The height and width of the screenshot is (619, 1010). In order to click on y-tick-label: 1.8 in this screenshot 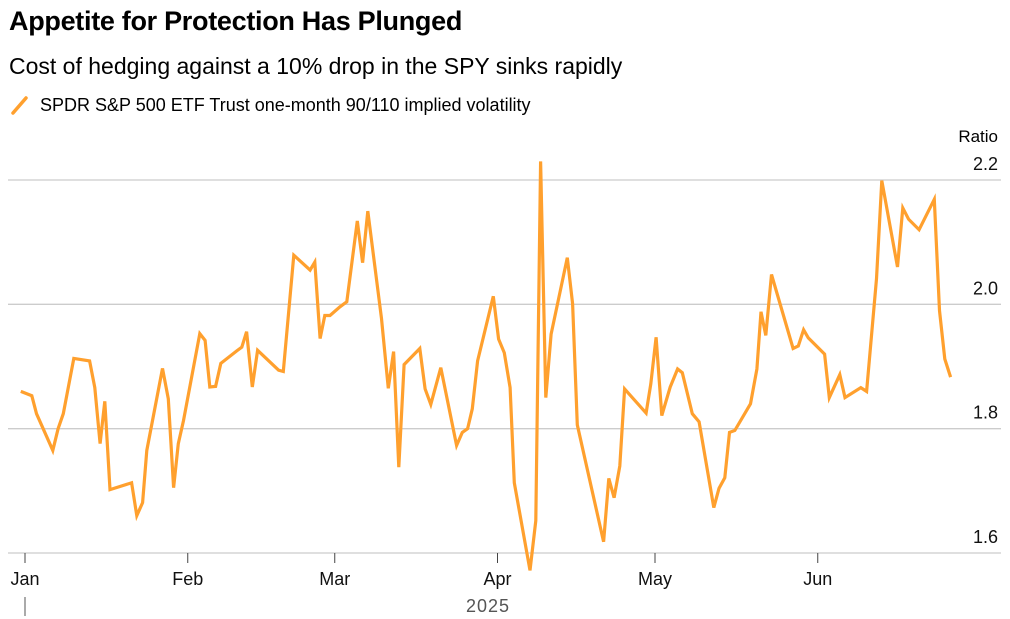, I will do `click(985, 413)`.